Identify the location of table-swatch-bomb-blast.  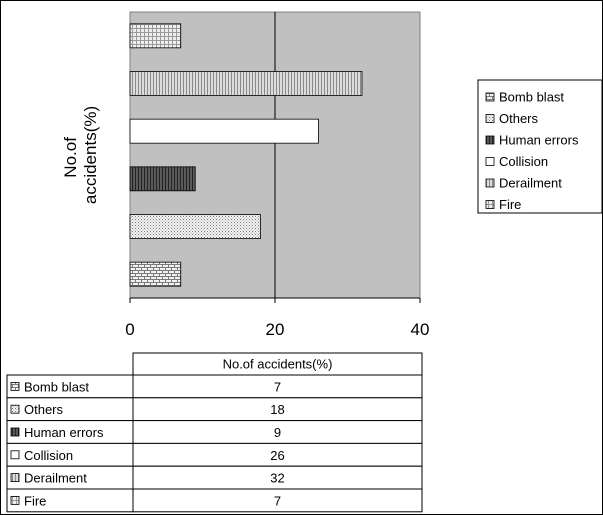
(15, 386).